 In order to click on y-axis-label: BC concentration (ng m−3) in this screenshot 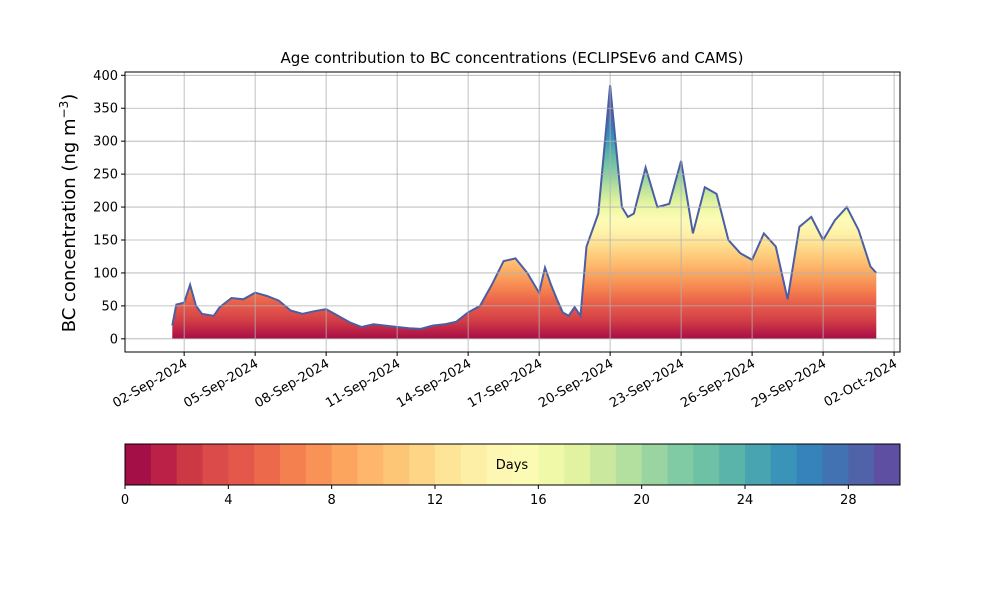, I will do `click(68, 213)`.